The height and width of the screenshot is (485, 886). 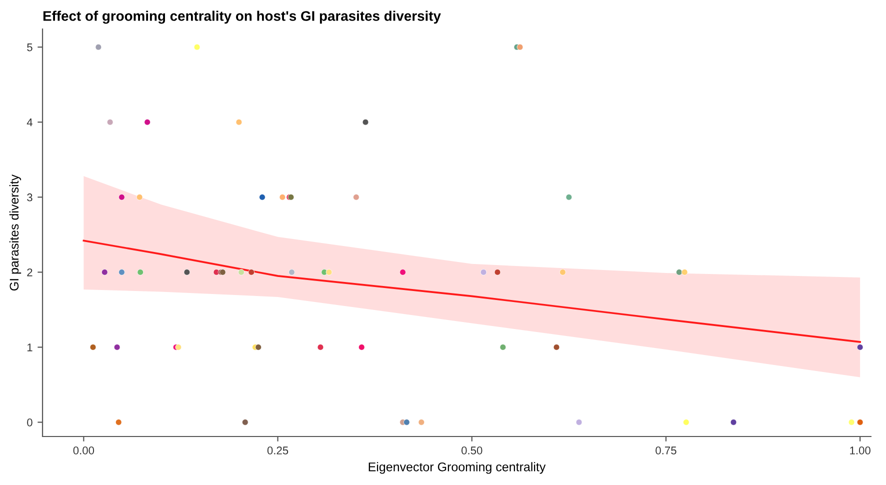 What do you see at coordinates (29, 422) in the screenshot?
I see `y-tick-label: 0` at bounding box center [29, 422].